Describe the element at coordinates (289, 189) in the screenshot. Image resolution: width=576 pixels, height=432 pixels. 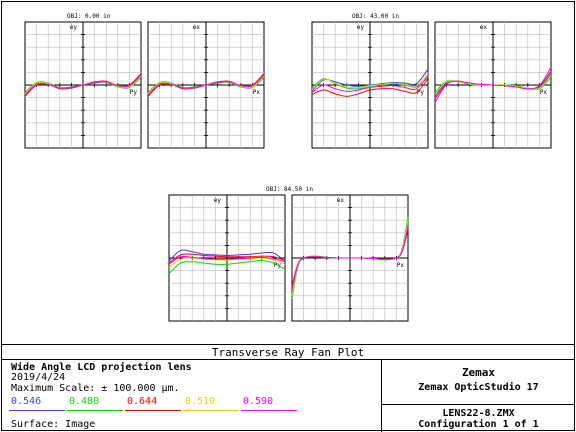
I see `field-label-3: OBJ: 84.50 in` at that location.